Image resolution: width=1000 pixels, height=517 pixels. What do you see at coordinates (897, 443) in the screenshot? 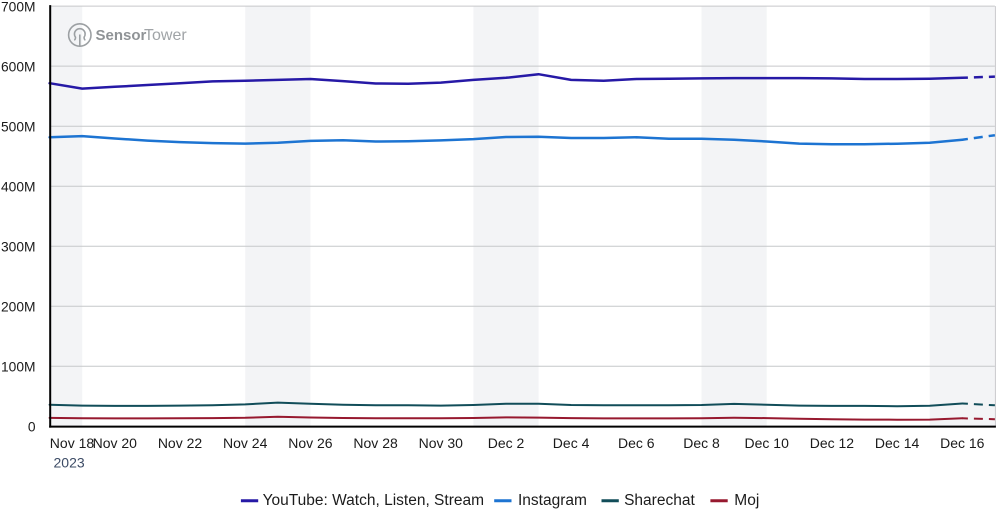
I see `svg-text: Dec 14` at bounding box center [897, 443].